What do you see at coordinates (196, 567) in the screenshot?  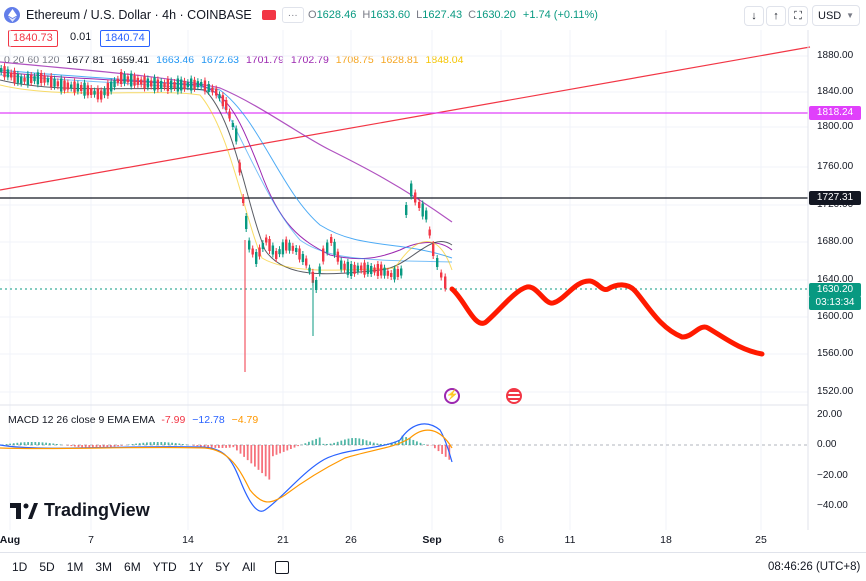 I see `timeframe-1y: 1Y` at bounding box center [196, 567].